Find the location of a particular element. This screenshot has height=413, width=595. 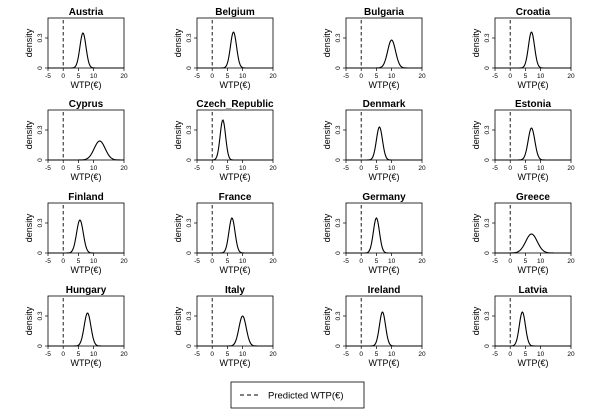

legend-box is located at coordinates (297, 395).